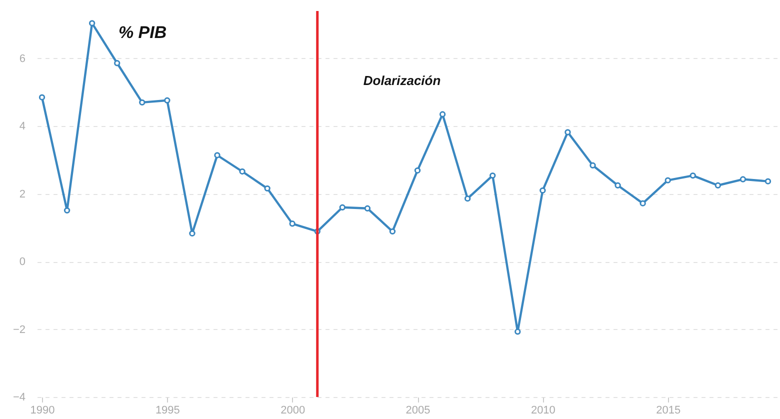 Image resolution: width=780 pixels, height=419 pixels. I want to click on y-tick-label: −2, so click(19, 330).